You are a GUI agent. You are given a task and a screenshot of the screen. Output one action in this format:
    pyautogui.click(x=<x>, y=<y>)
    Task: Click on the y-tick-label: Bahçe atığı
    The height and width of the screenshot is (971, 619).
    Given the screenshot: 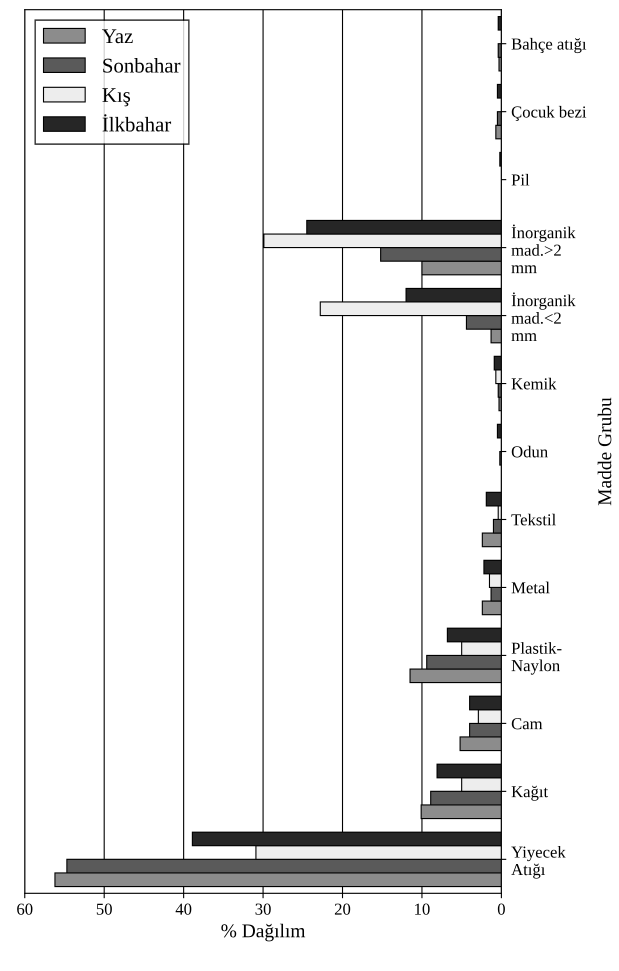 What is the action you would take?
    pyautogui.click(x=549, y=46)
    